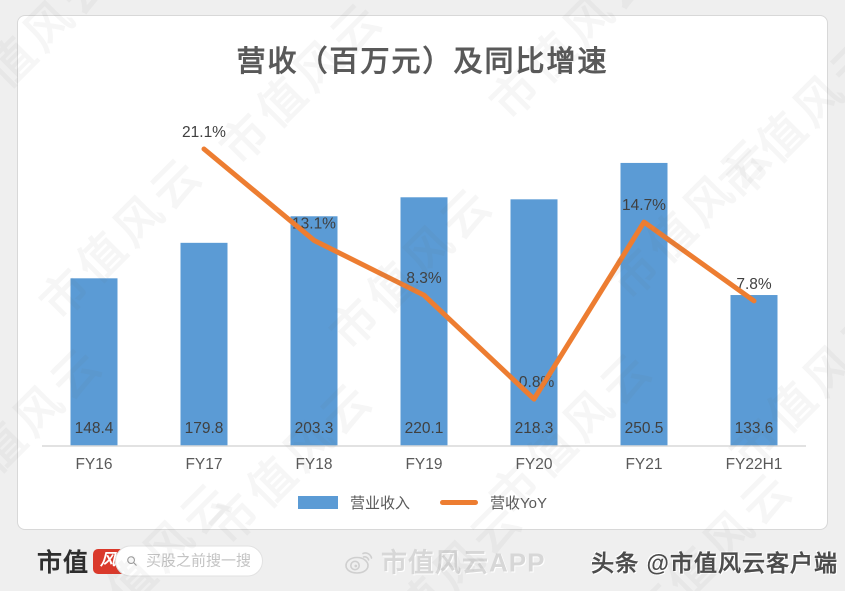 The image size is (845, 591). Describe the element at coordinates (204, 428) in the screenshot. I see `bar-value-label: 179.8` at that location.